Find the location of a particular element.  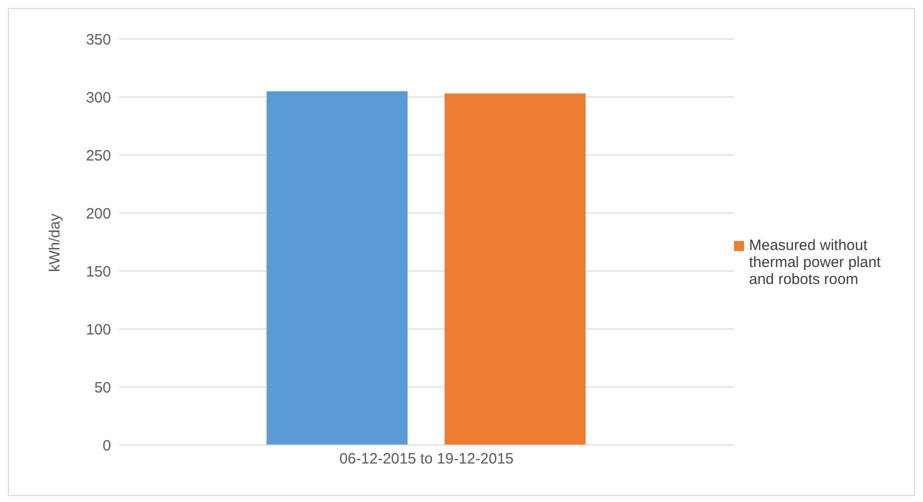

y-tick-label: 0 is located at coordinates (106, 445).